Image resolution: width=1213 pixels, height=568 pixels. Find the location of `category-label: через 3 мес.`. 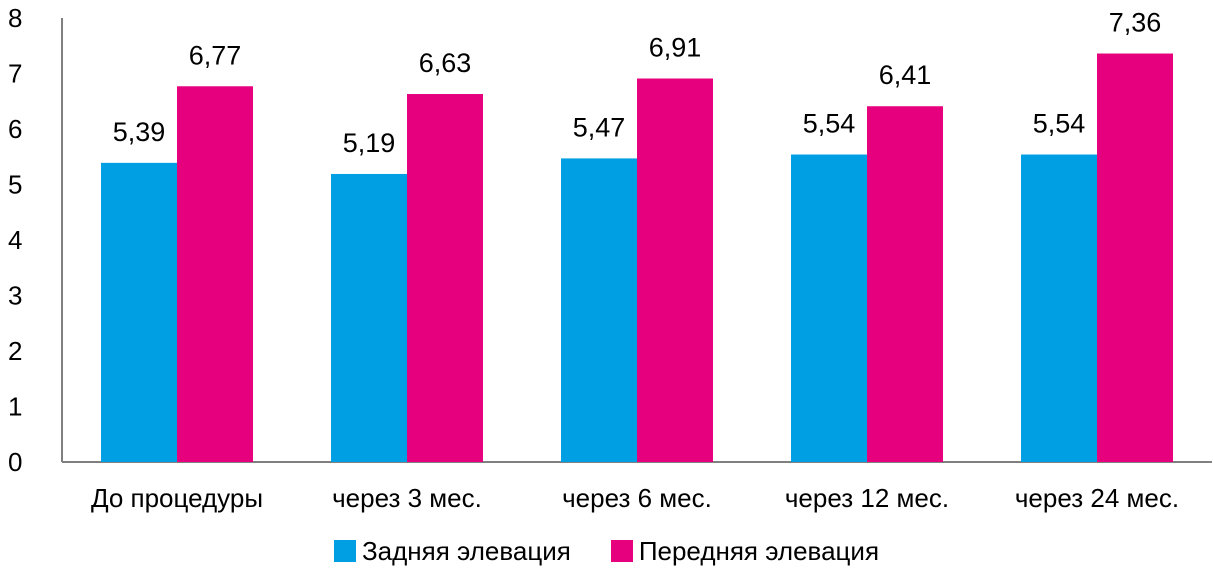

category-label: через 3 мес. is located at coordinates (407, 498).